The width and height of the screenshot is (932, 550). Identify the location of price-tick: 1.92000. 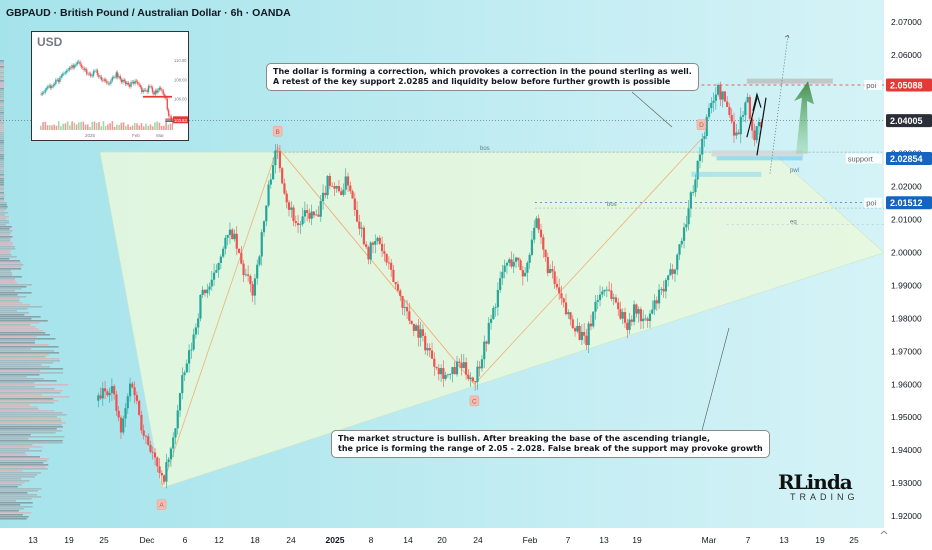
(906, 516).